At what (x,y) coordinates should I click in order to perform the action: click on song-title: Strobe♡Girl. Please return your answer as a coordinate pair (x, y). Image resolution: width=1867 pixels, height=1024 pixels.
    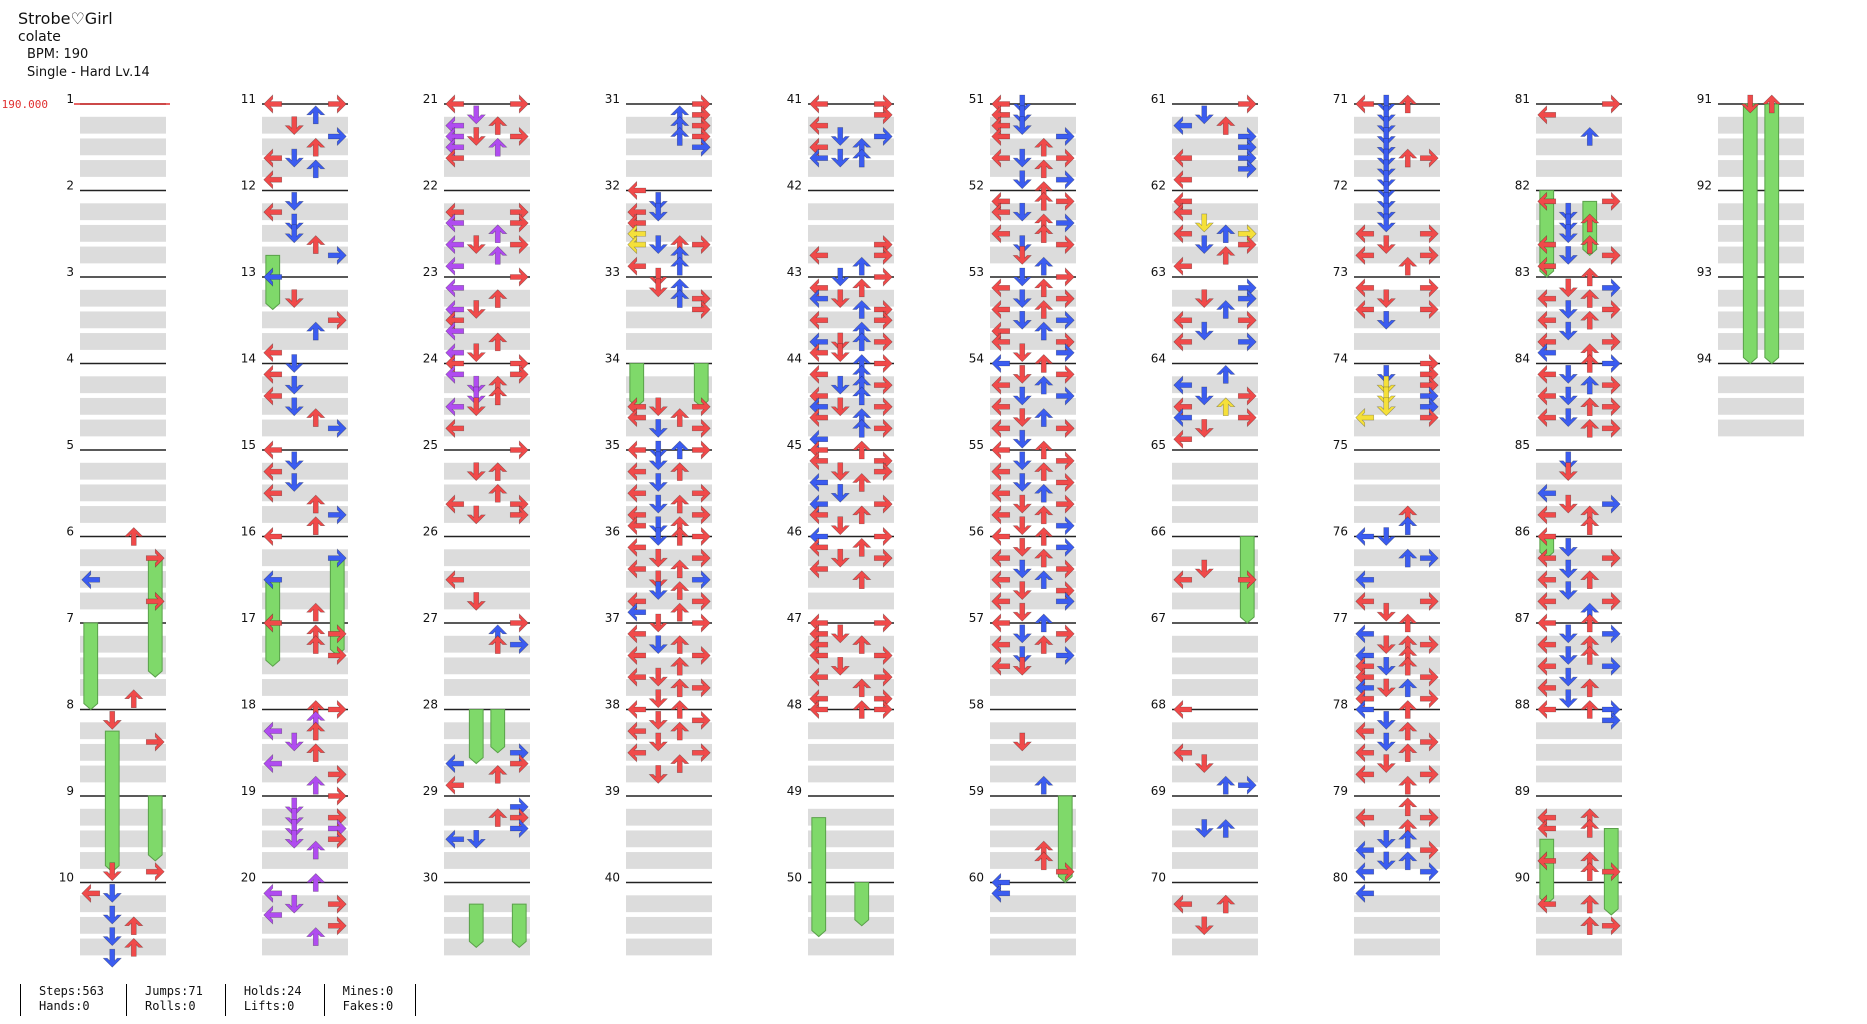
    Looking at the image, I should click on (65, 18).